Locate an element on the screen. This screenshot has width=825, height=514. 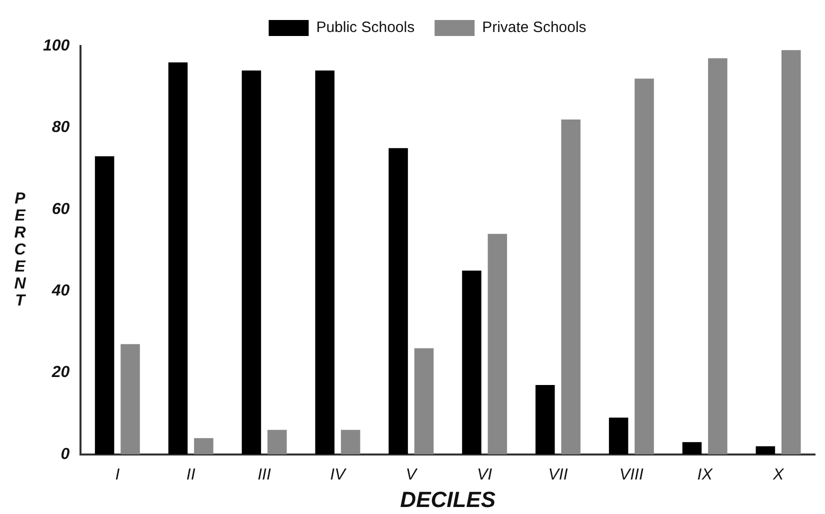
legend-label: Private Schools is located at coordinates (534, 27).